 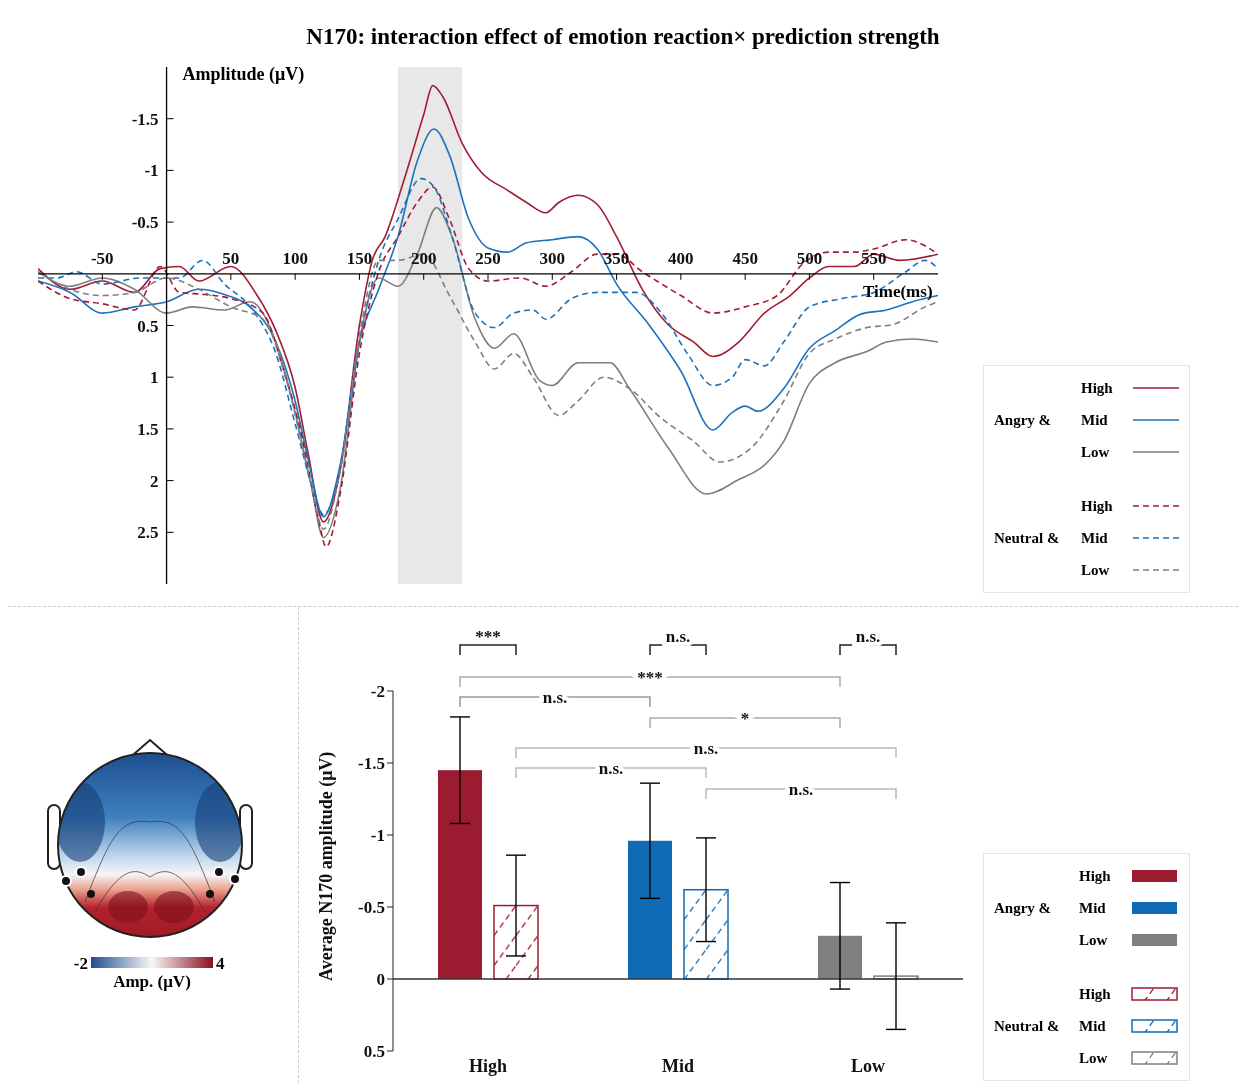 What do you see at coordinates (148, 429) in the screenshot?
I see `y-tick-label: 1.5` at bounding box center [148, 429].